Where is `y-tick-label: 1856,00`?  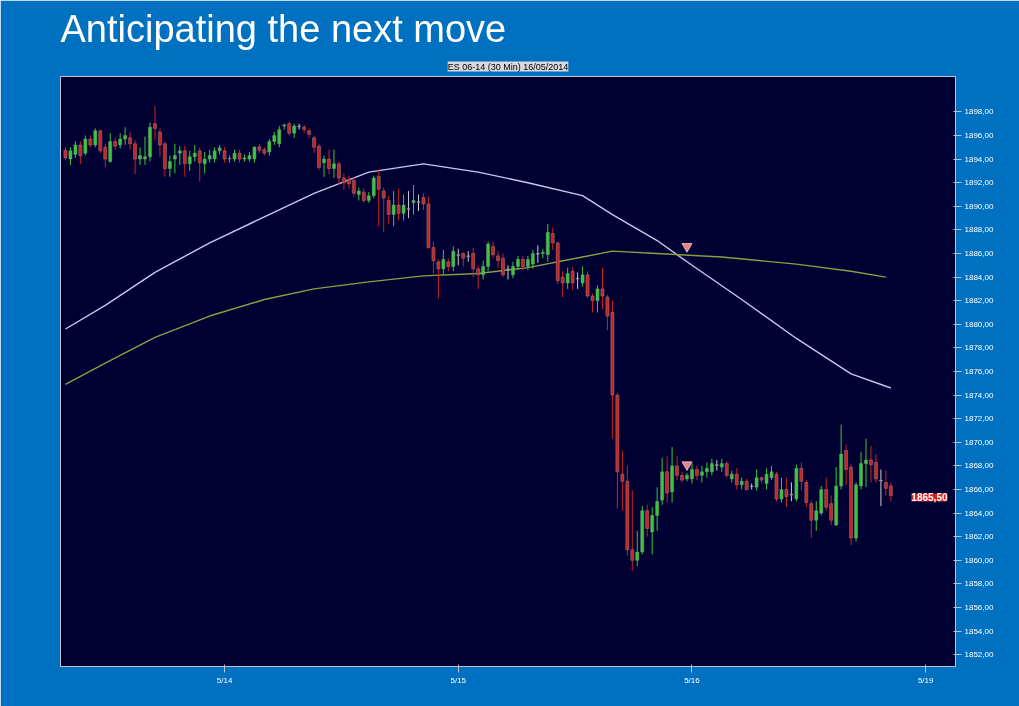
y-tick-label: 1856,00 is located at coordinates (979, 607).